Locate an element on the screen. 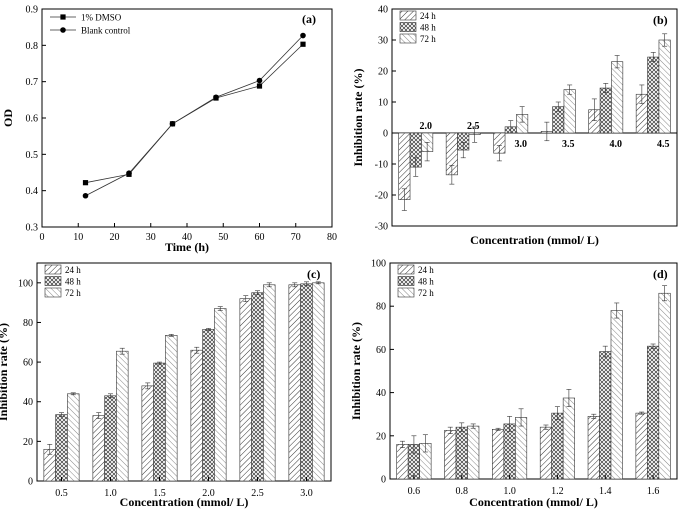  y-tick-label: 0.3 is located at coordinates (32, 228).